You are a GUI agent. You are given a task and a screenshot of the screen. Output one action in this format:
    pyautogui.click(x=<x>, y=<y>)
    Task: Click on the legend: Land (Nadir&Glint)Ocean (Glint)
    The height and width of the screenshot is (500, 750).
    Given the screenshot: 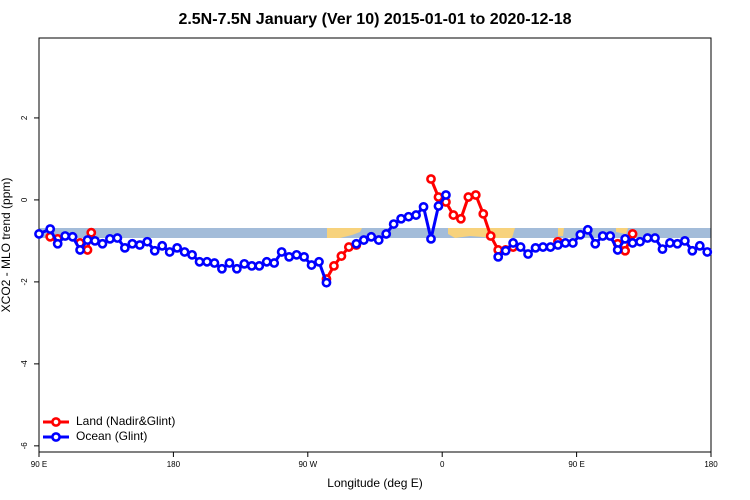 What is the action you would take?
    pyautogui.click(x=109, y=428)
    